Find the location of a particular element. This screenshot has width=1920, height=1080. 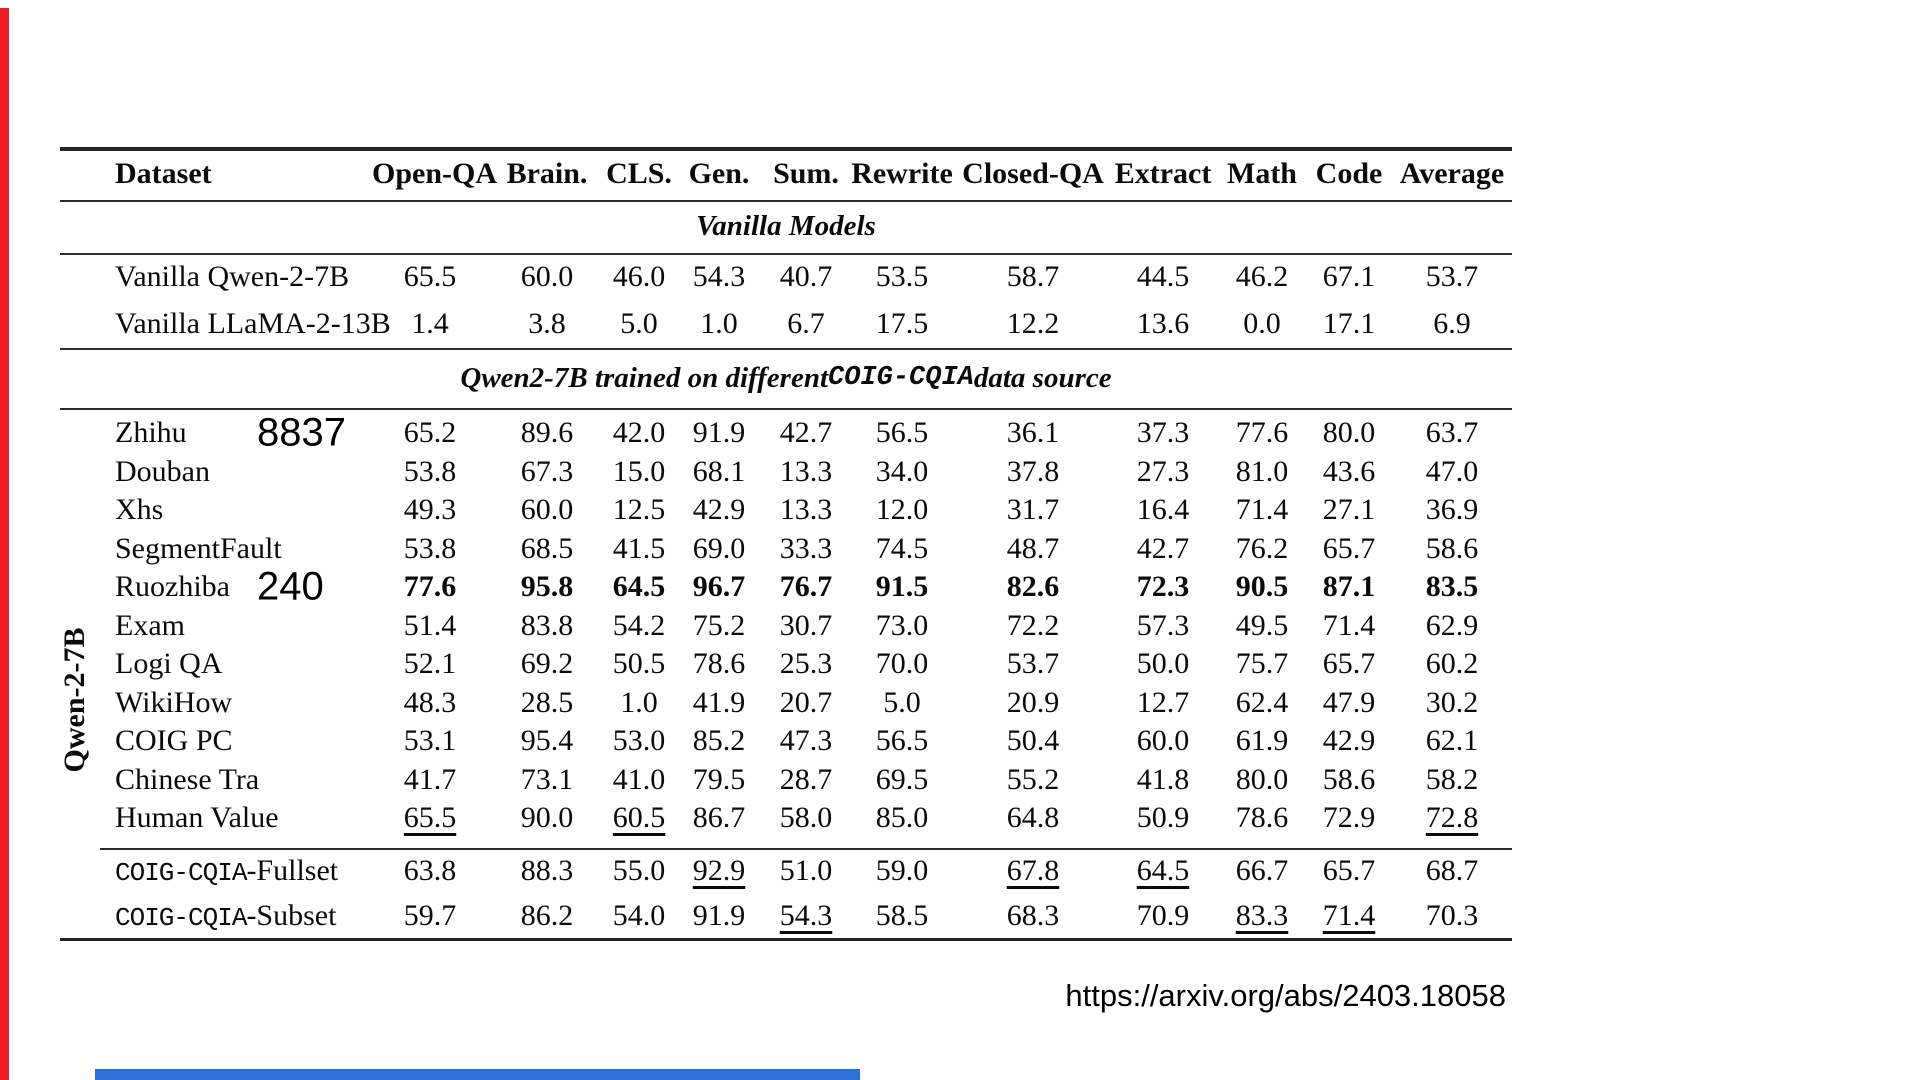

score-value: 52.1 is located at coordinates (430, 664).